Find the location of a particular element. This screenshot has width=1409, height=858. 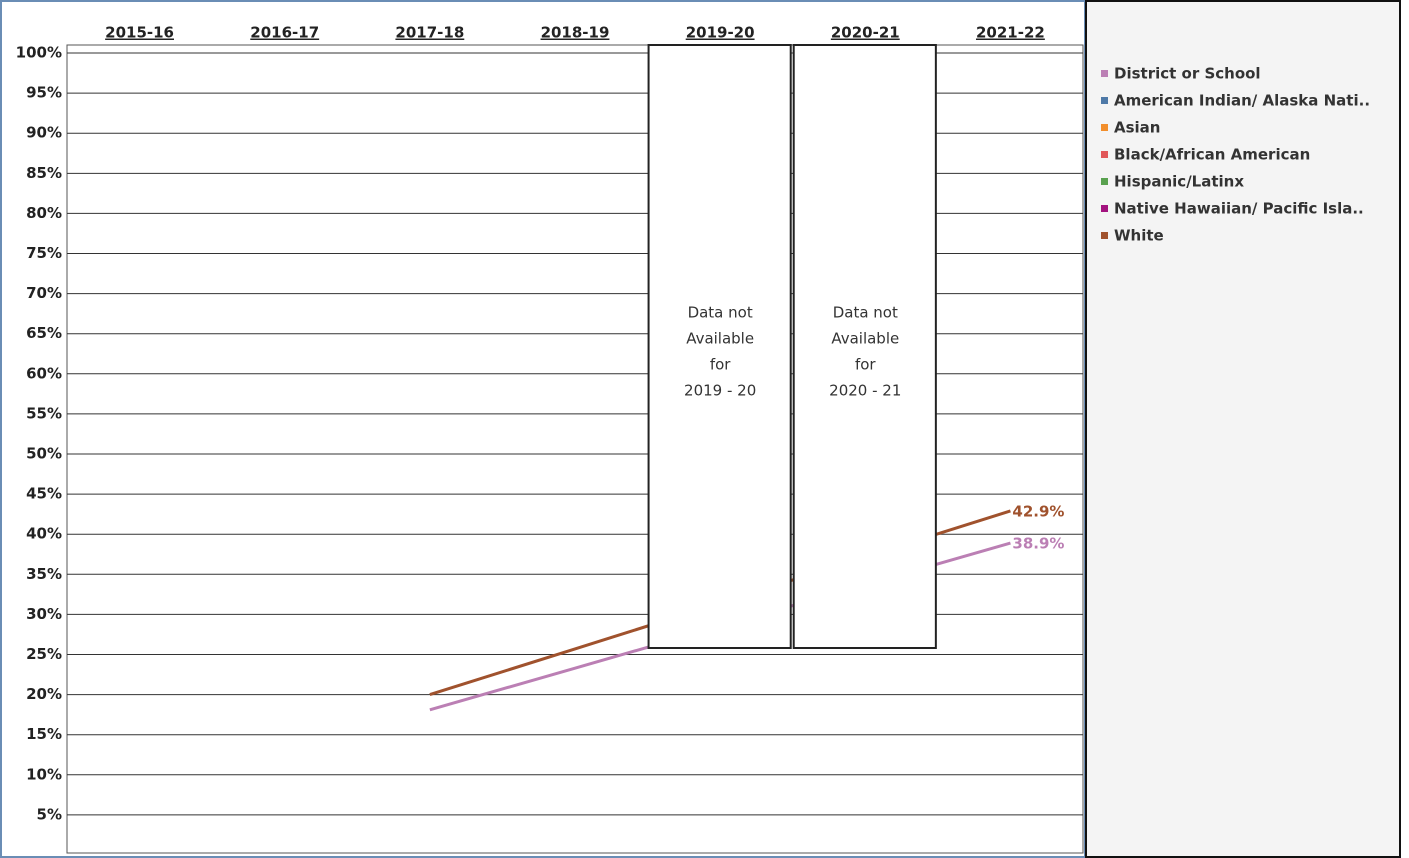

y-tick-label: 45% is located at coordinates (44, 494).